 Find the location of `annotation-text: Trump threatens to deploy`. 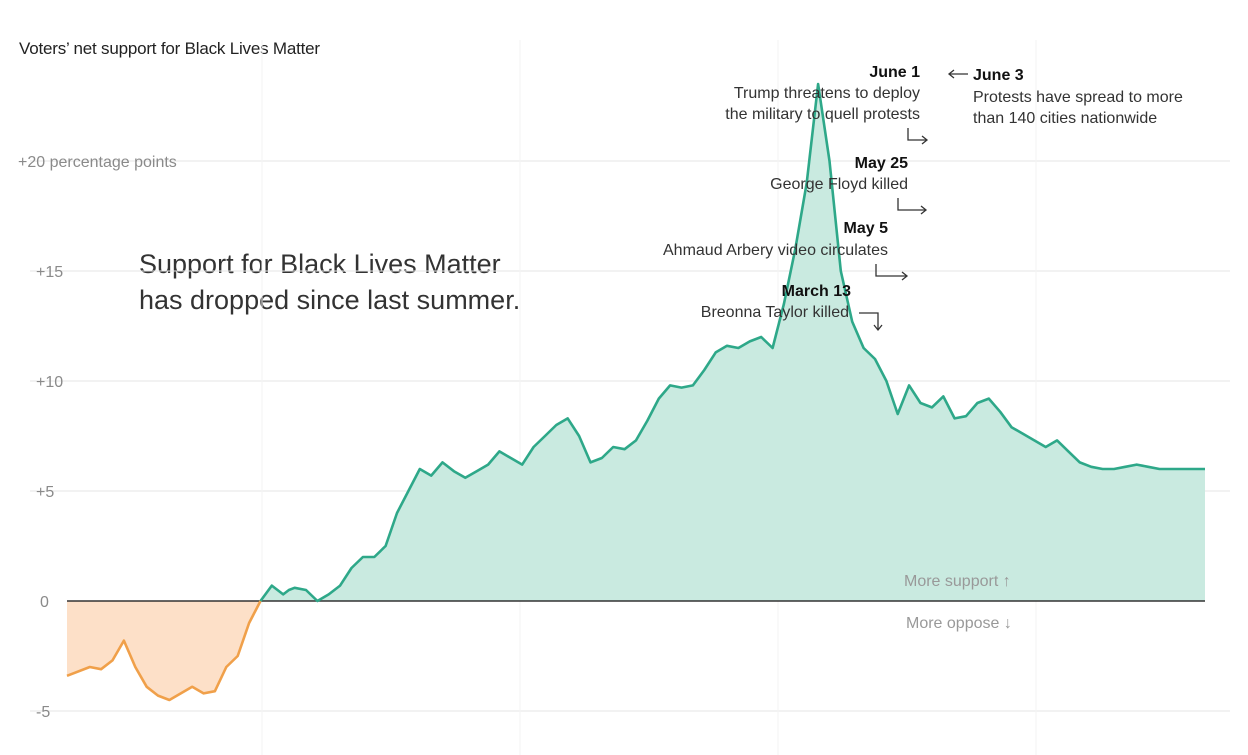

annotation-text: Trump threatens to deploy is located at coordinates (827, 93).